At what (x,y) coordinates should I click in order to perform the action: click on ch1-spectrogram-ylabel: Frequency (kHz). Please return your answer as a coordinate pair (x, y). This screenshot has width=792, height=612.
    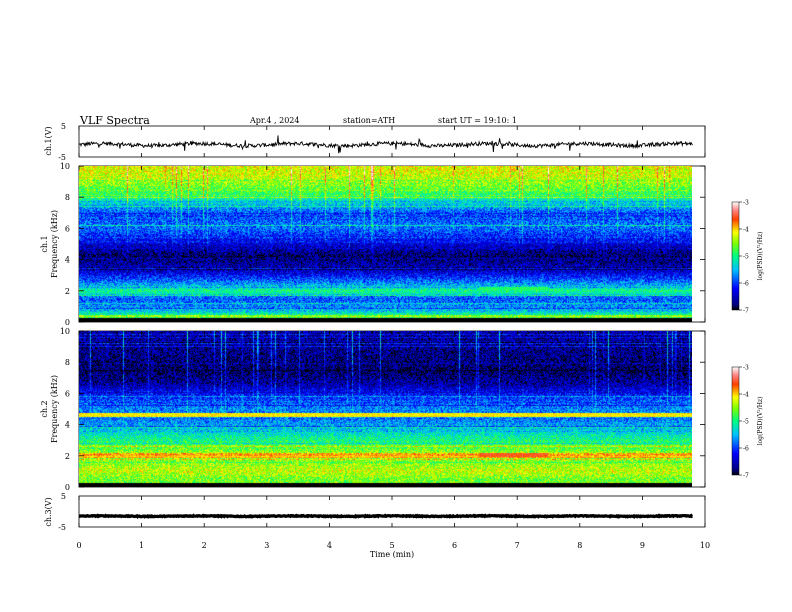
    Looking at the image, I should click on (54, 244).